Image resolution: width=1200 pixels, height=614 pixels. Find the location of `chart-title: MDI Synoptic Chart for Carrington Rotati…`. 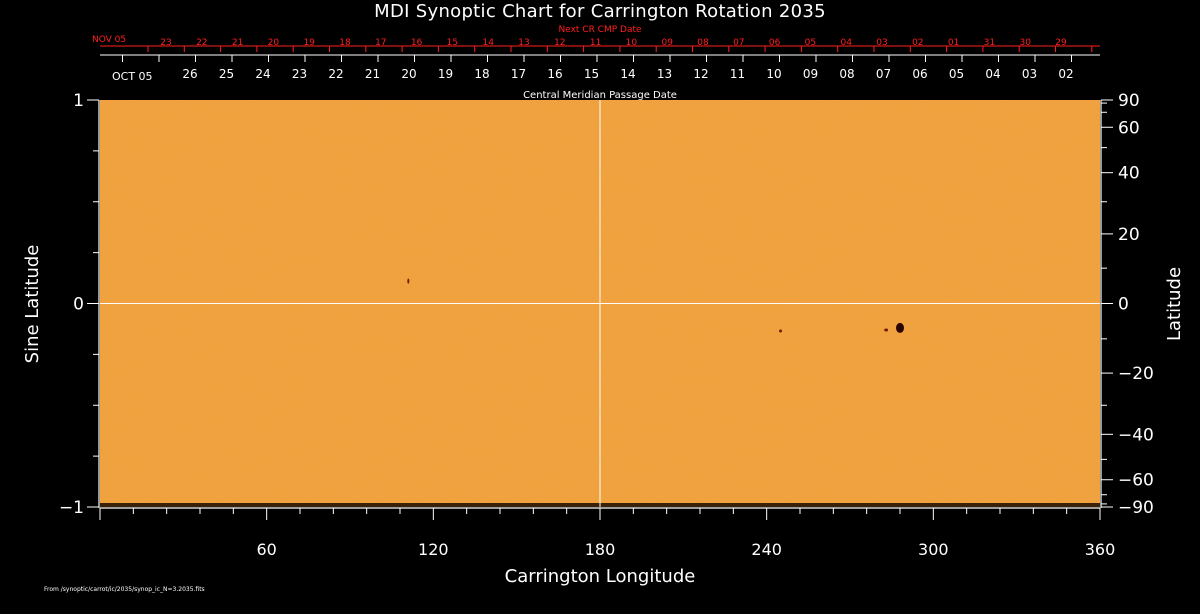

chart-title: MDI Synoptic Chart for Carrington Rotati… is located at coordinates (600, 11).